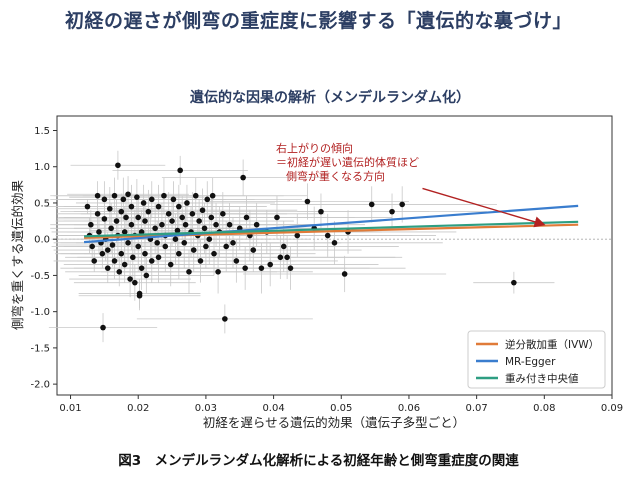 This screenshot has height=478, width=637. I want to click on y-tick-label: 1.0, so click(42, 167).